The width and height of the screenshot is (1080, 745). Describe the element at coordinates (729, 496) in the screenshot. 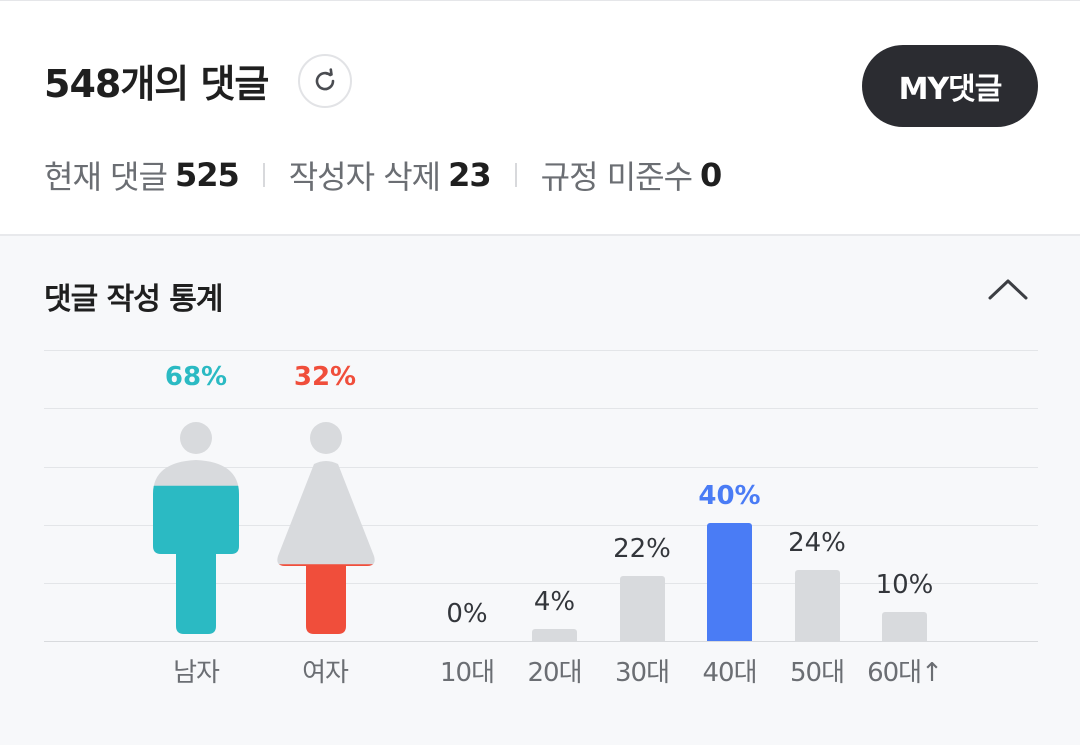

I see `age-bar-percent: 40%` at that location.